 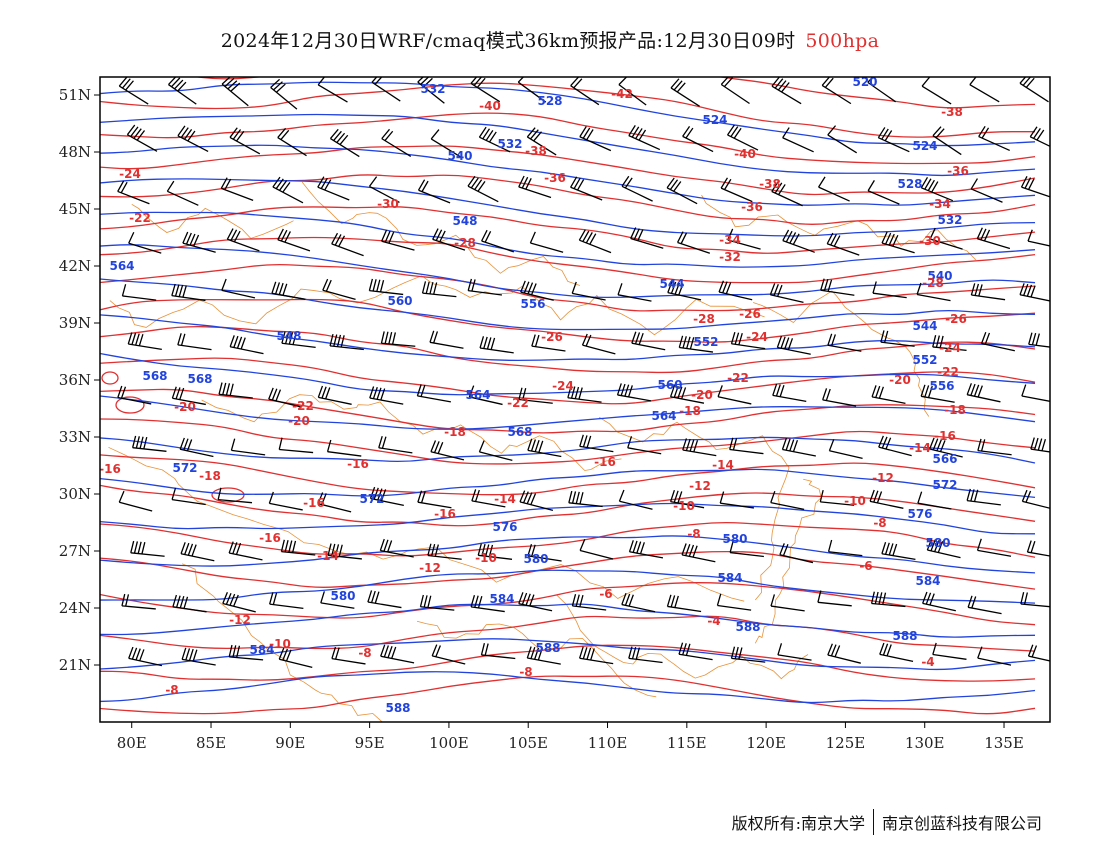 What do you see at coordinates (388, 204) in the screenshot?
I see `temperature-label: -30` at bounding box center [388, 204].